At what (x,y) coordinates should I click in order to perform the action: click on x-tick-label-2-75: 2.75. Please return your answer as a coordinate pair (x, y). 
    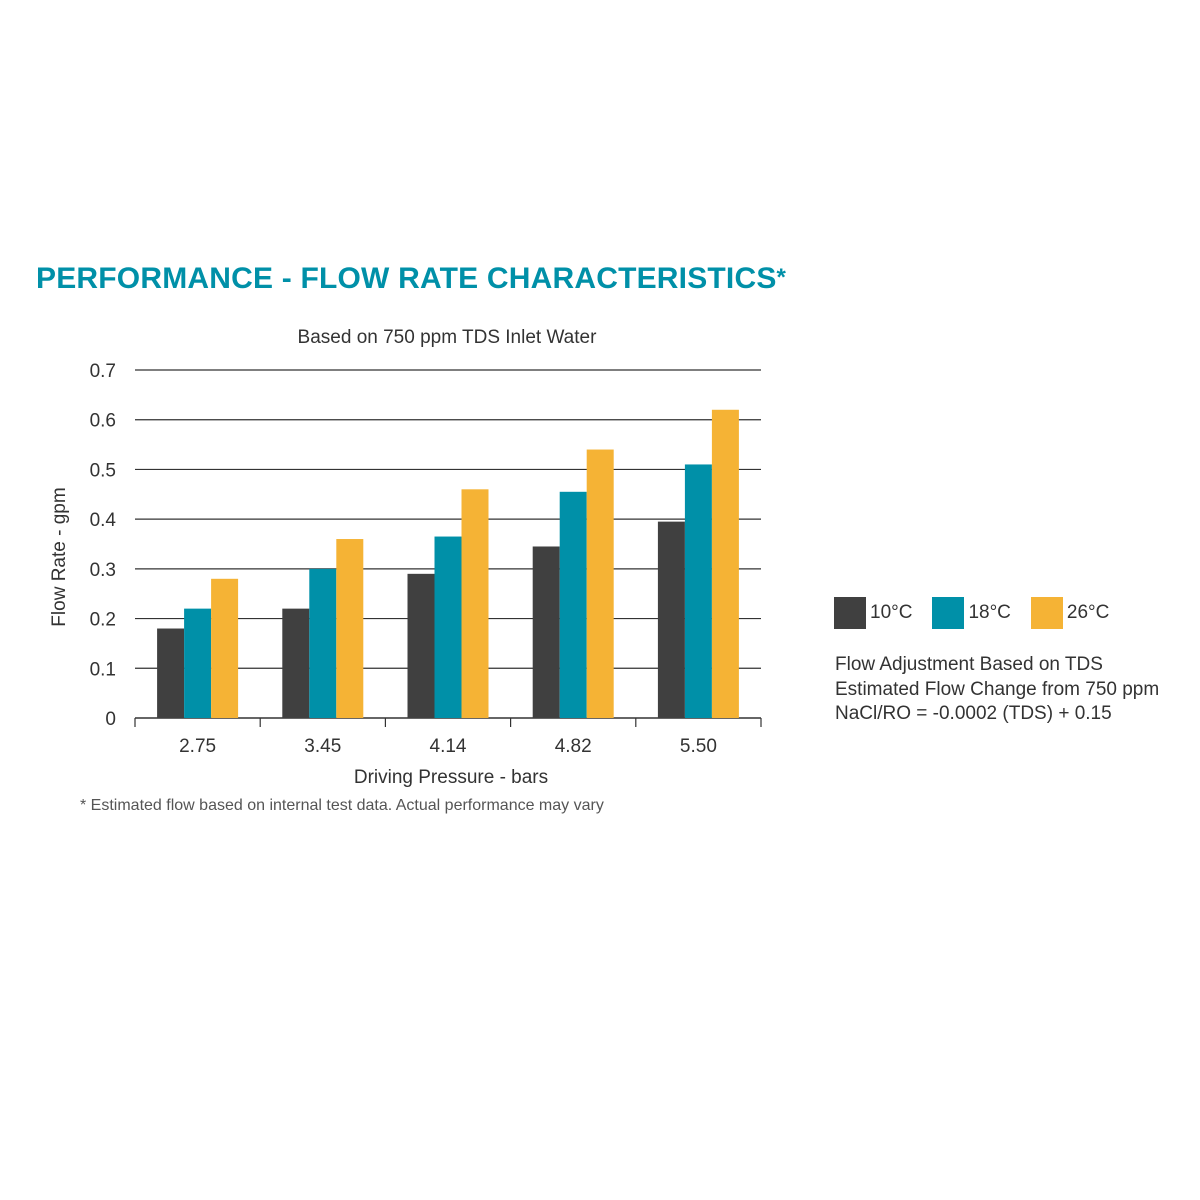
    Looking at the image, I should click on (197, 746).